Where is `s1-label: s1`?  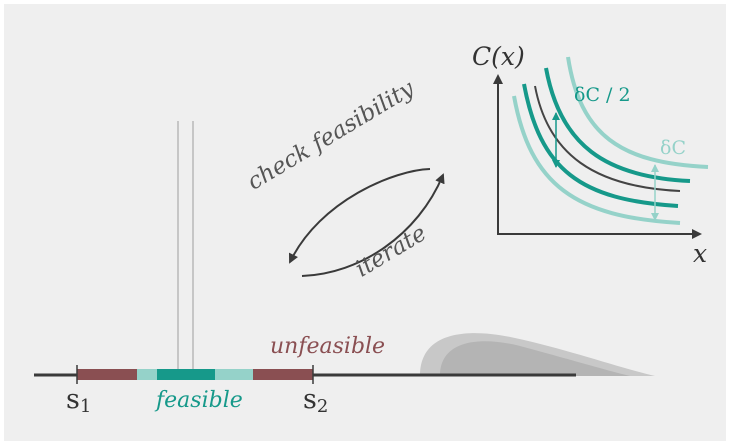
s1-label: s1 is located at coordinates (78, 401).